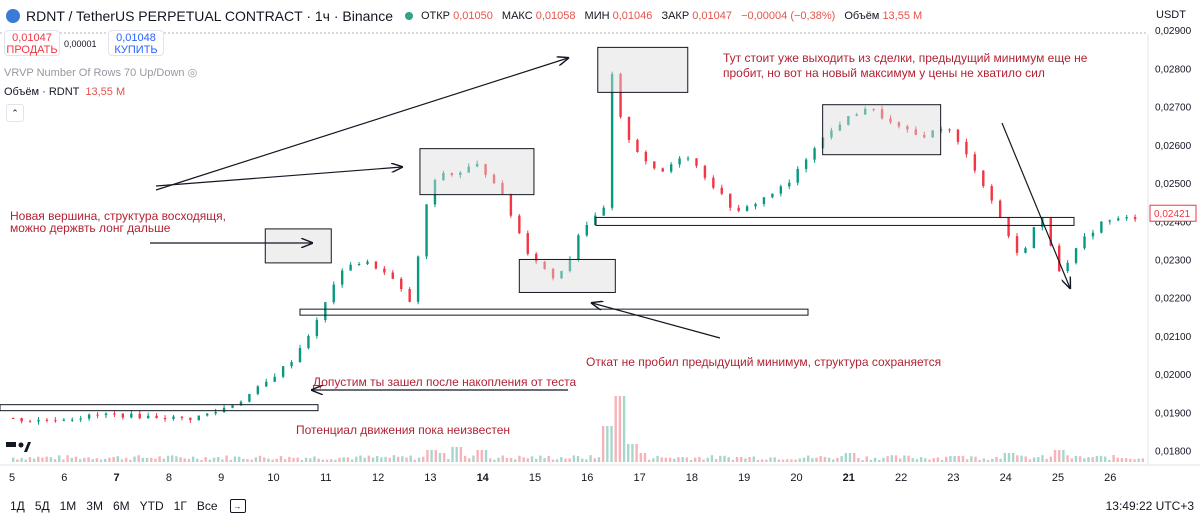  I want to click on timeframe-6: 1Г, so click(180, 506).